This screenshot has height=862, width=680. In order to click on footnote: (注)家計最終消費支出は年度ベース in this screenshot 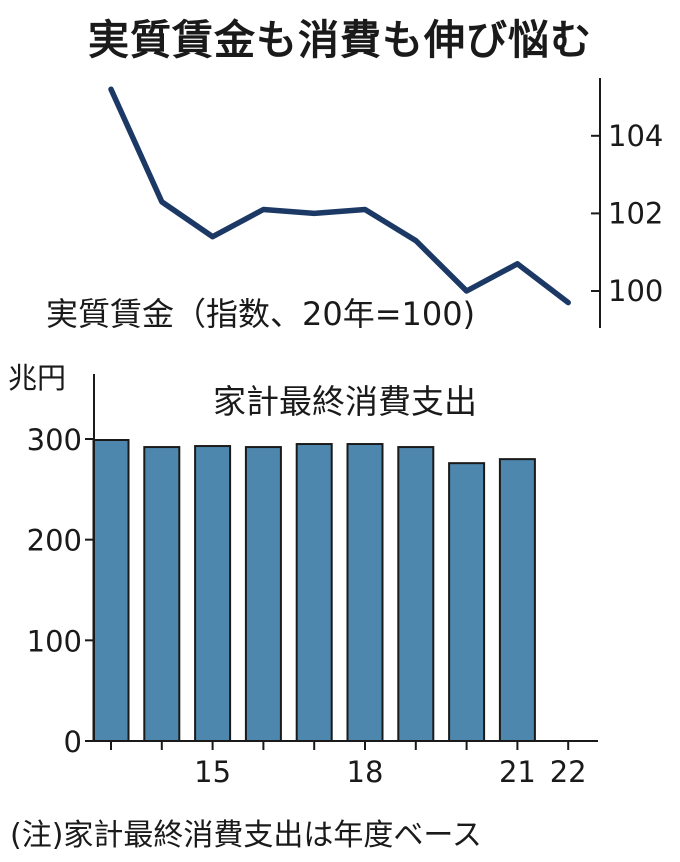, I will do `click(246, 835)`.